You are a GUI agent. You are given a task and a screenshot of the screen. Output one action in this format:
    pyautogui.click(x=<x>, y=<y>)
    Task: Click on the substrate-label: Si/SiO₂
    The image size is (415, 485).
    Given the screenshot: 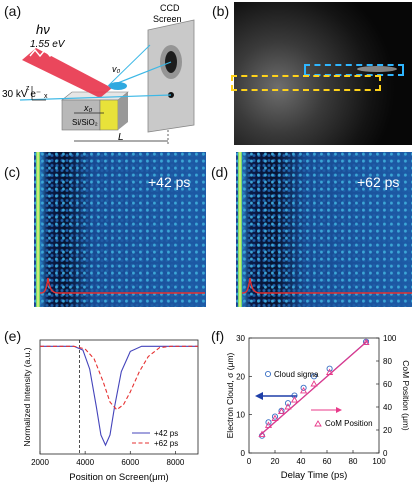 What is the action you would take?
    pyautogui.click(x=85, y=122)
    